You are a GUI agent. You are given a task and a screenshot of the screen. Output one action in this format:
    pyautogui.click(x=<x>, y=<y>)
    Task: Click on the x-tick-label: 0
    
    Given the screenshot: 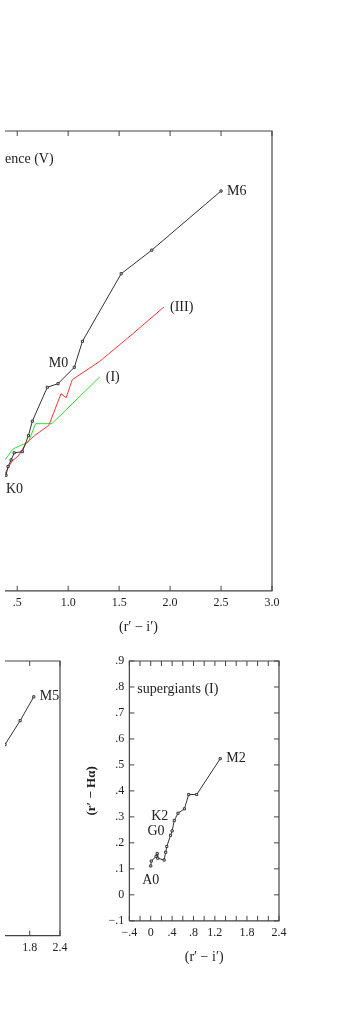 What is the action you would take?
    pyautogui.click(x=150, y=932)
    